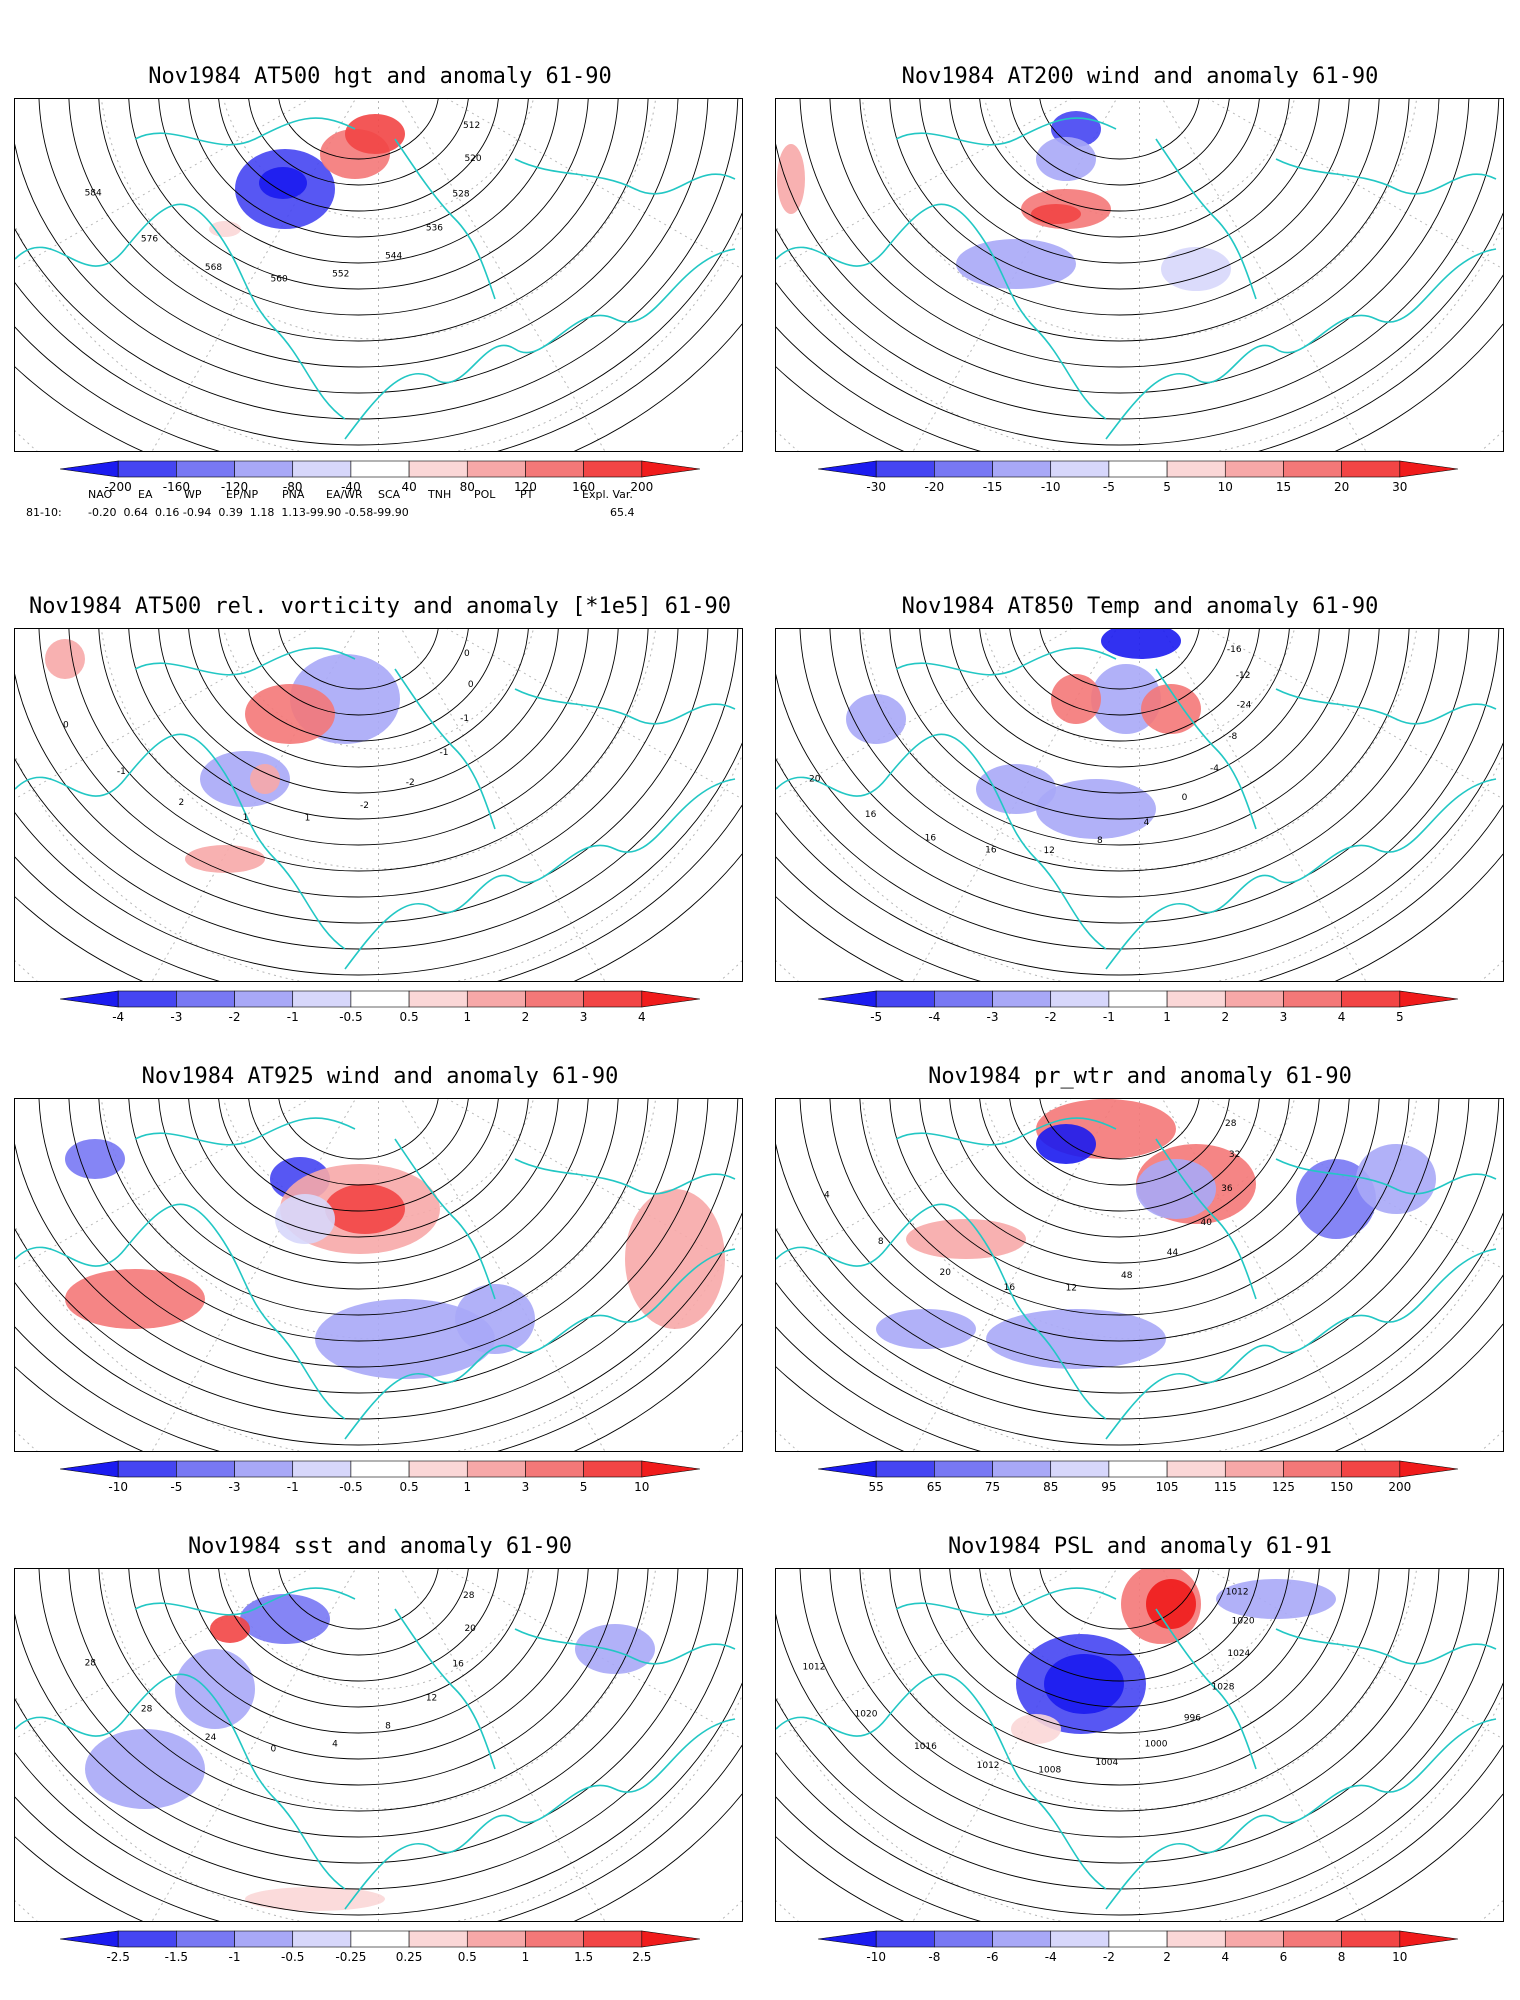 This screenshot has width=1520, height=2000. I want to click on colorbar-tick-label: 0.25, so click(409, 1957).